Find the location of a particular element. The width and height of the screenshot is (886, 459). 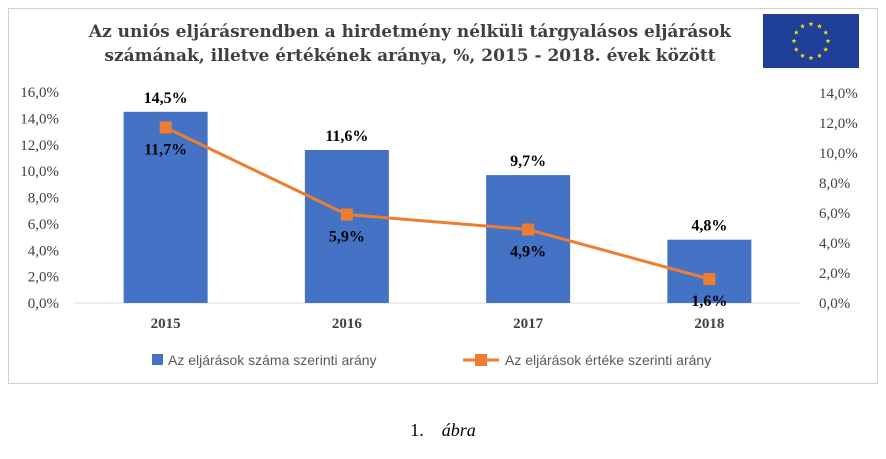

legend-swatch-line is located at coordinates (481, 360).